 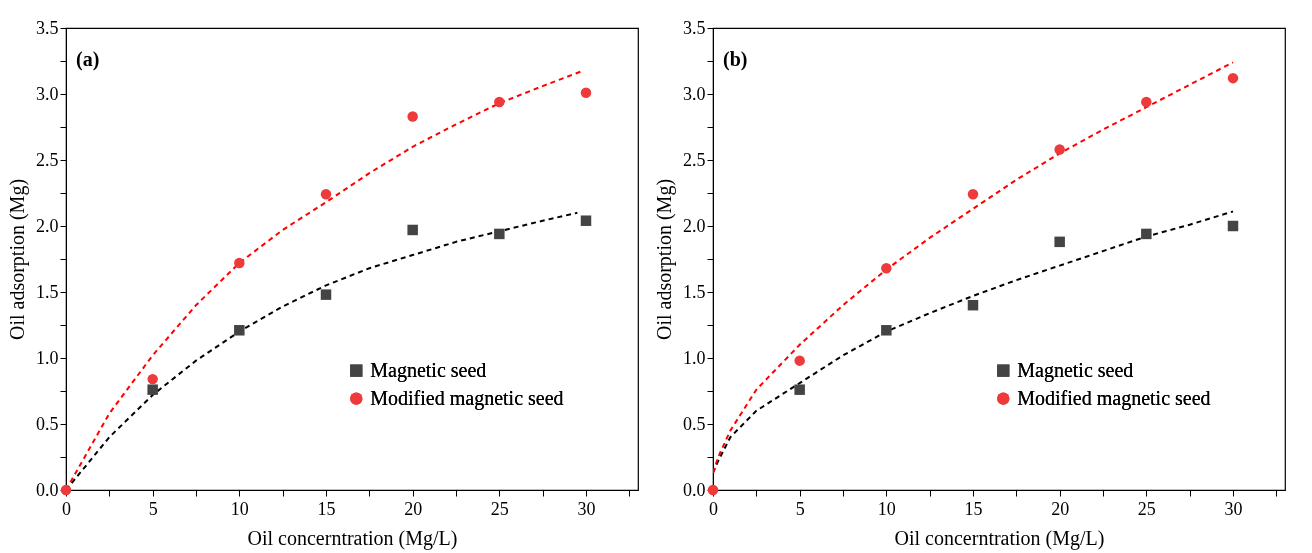 What do you see at coordinates (735, 59) in the screenshot?
I see `annotation: (b)` at bounding box center [735, 59].